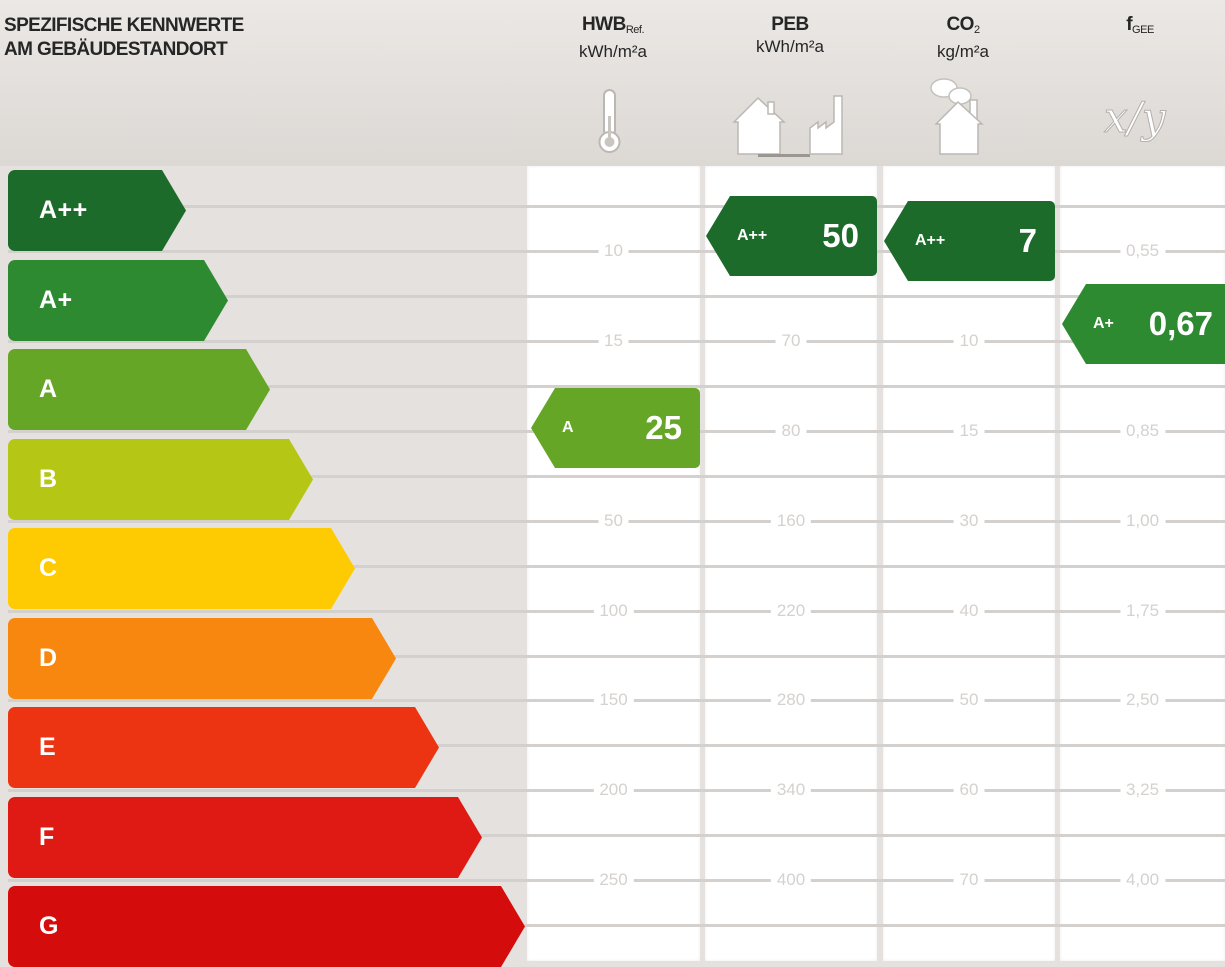  I want to click on tick-label-peb: 160, so click(791, 521).